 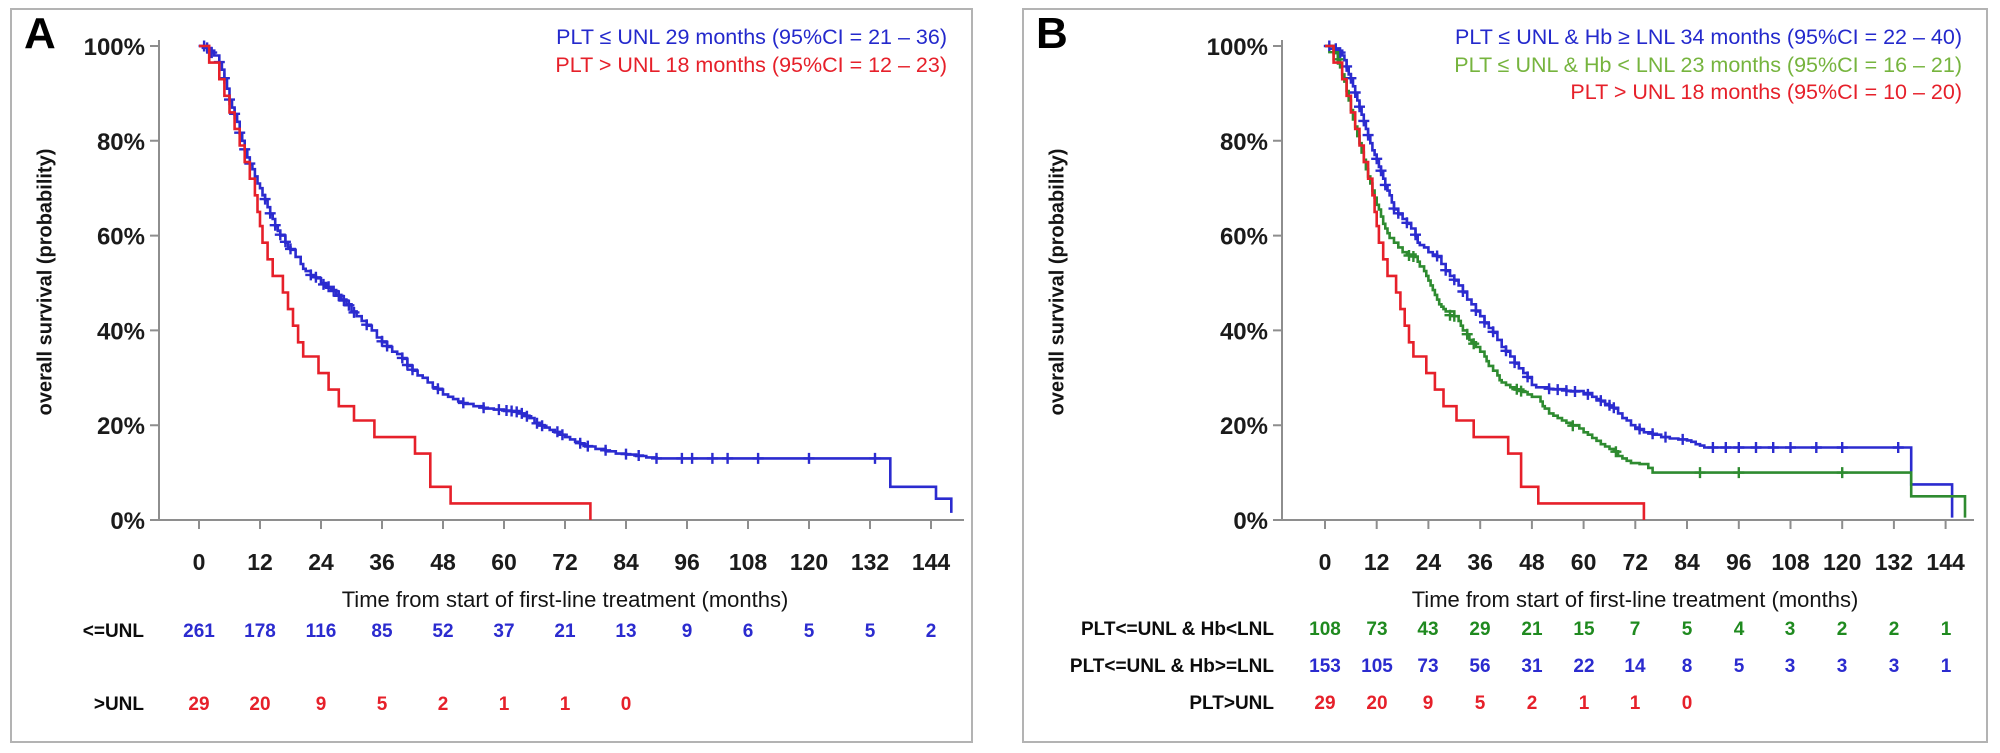 I want to click on censor-marks, so click(x=1588, y=262).